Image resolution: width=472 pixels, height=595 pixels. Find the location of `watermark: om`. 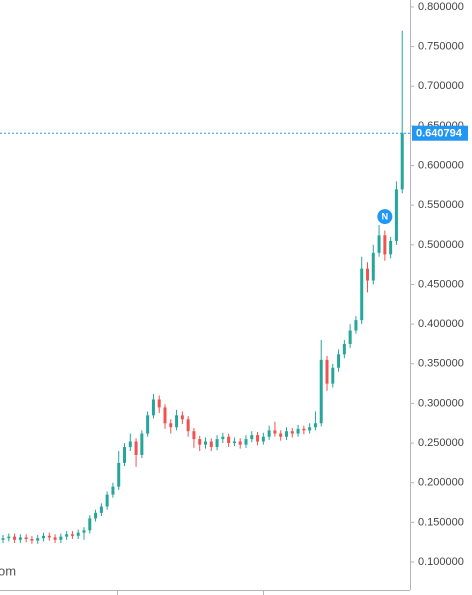

watermark: om is located at coordinates (8, 570).